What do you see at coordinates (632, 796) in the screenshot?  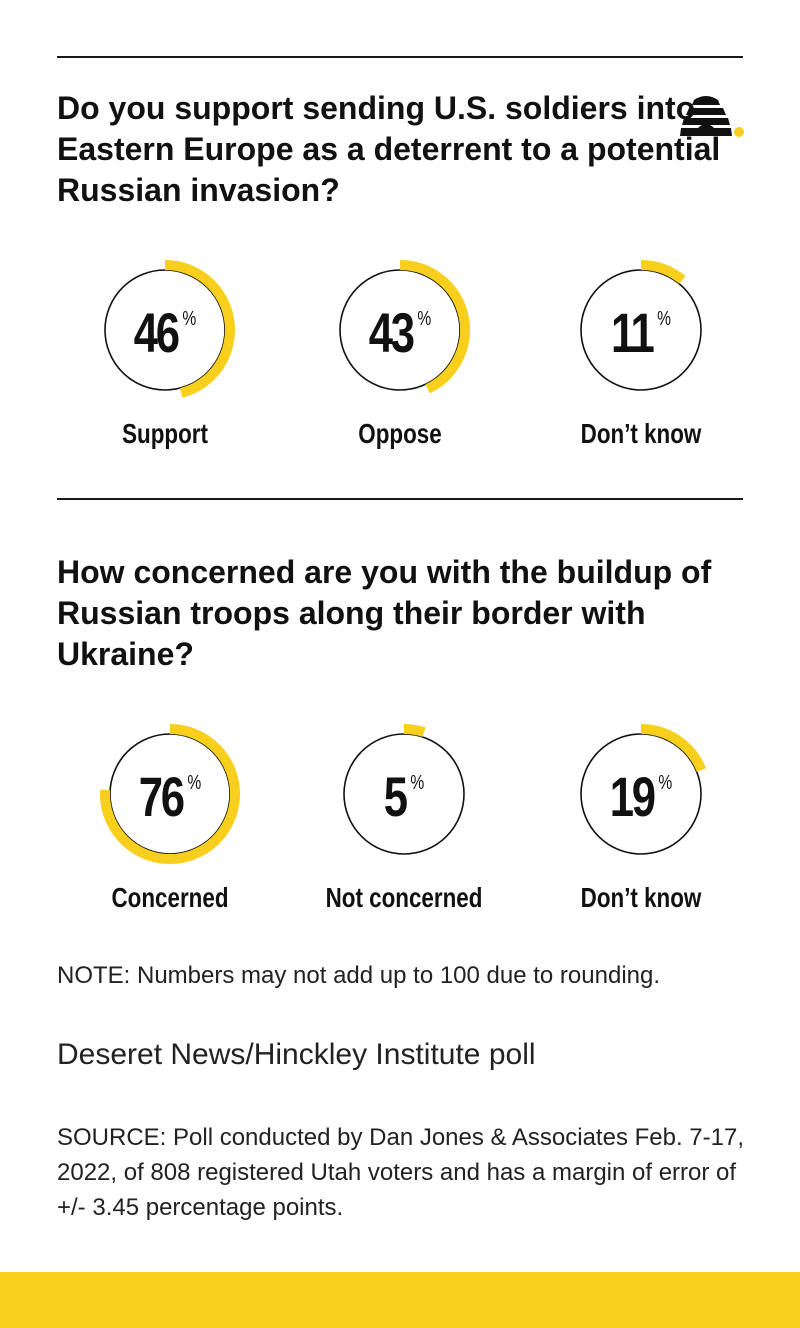 I see `dont-know-2-value: 19` at bounding box center [632, 796].